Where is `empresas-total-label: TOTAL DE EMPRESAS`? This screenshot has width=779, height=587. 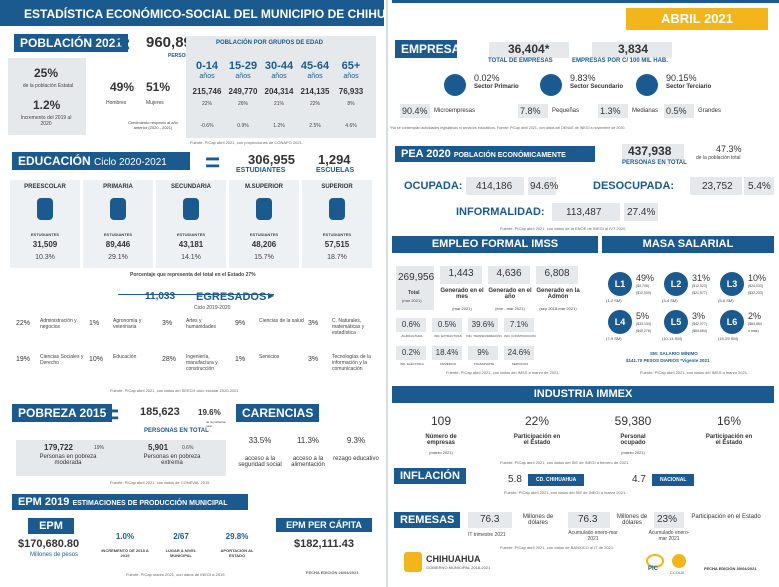 empresas-total-label: TOTAL DE EMPRESAS is located at coordinates (520, 61).